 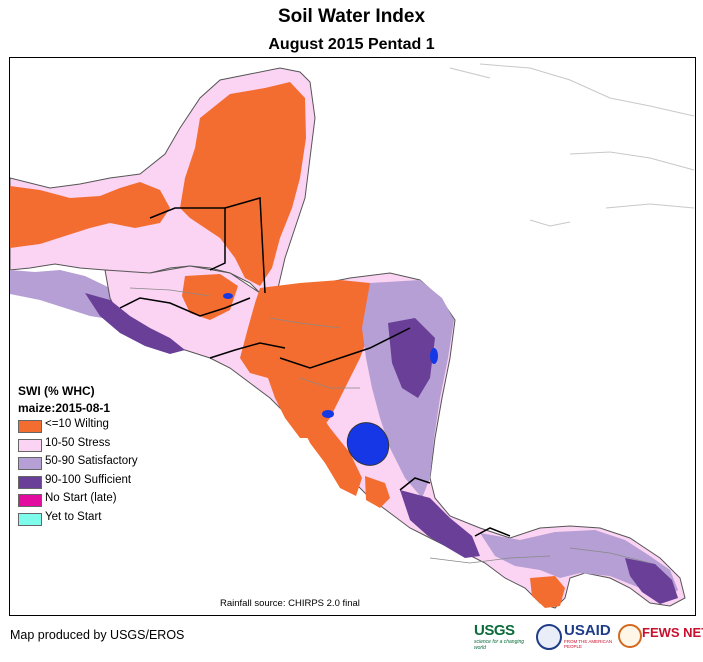 I want to click on legend-label: 10-50 Stress, so click(x=78, y=442).